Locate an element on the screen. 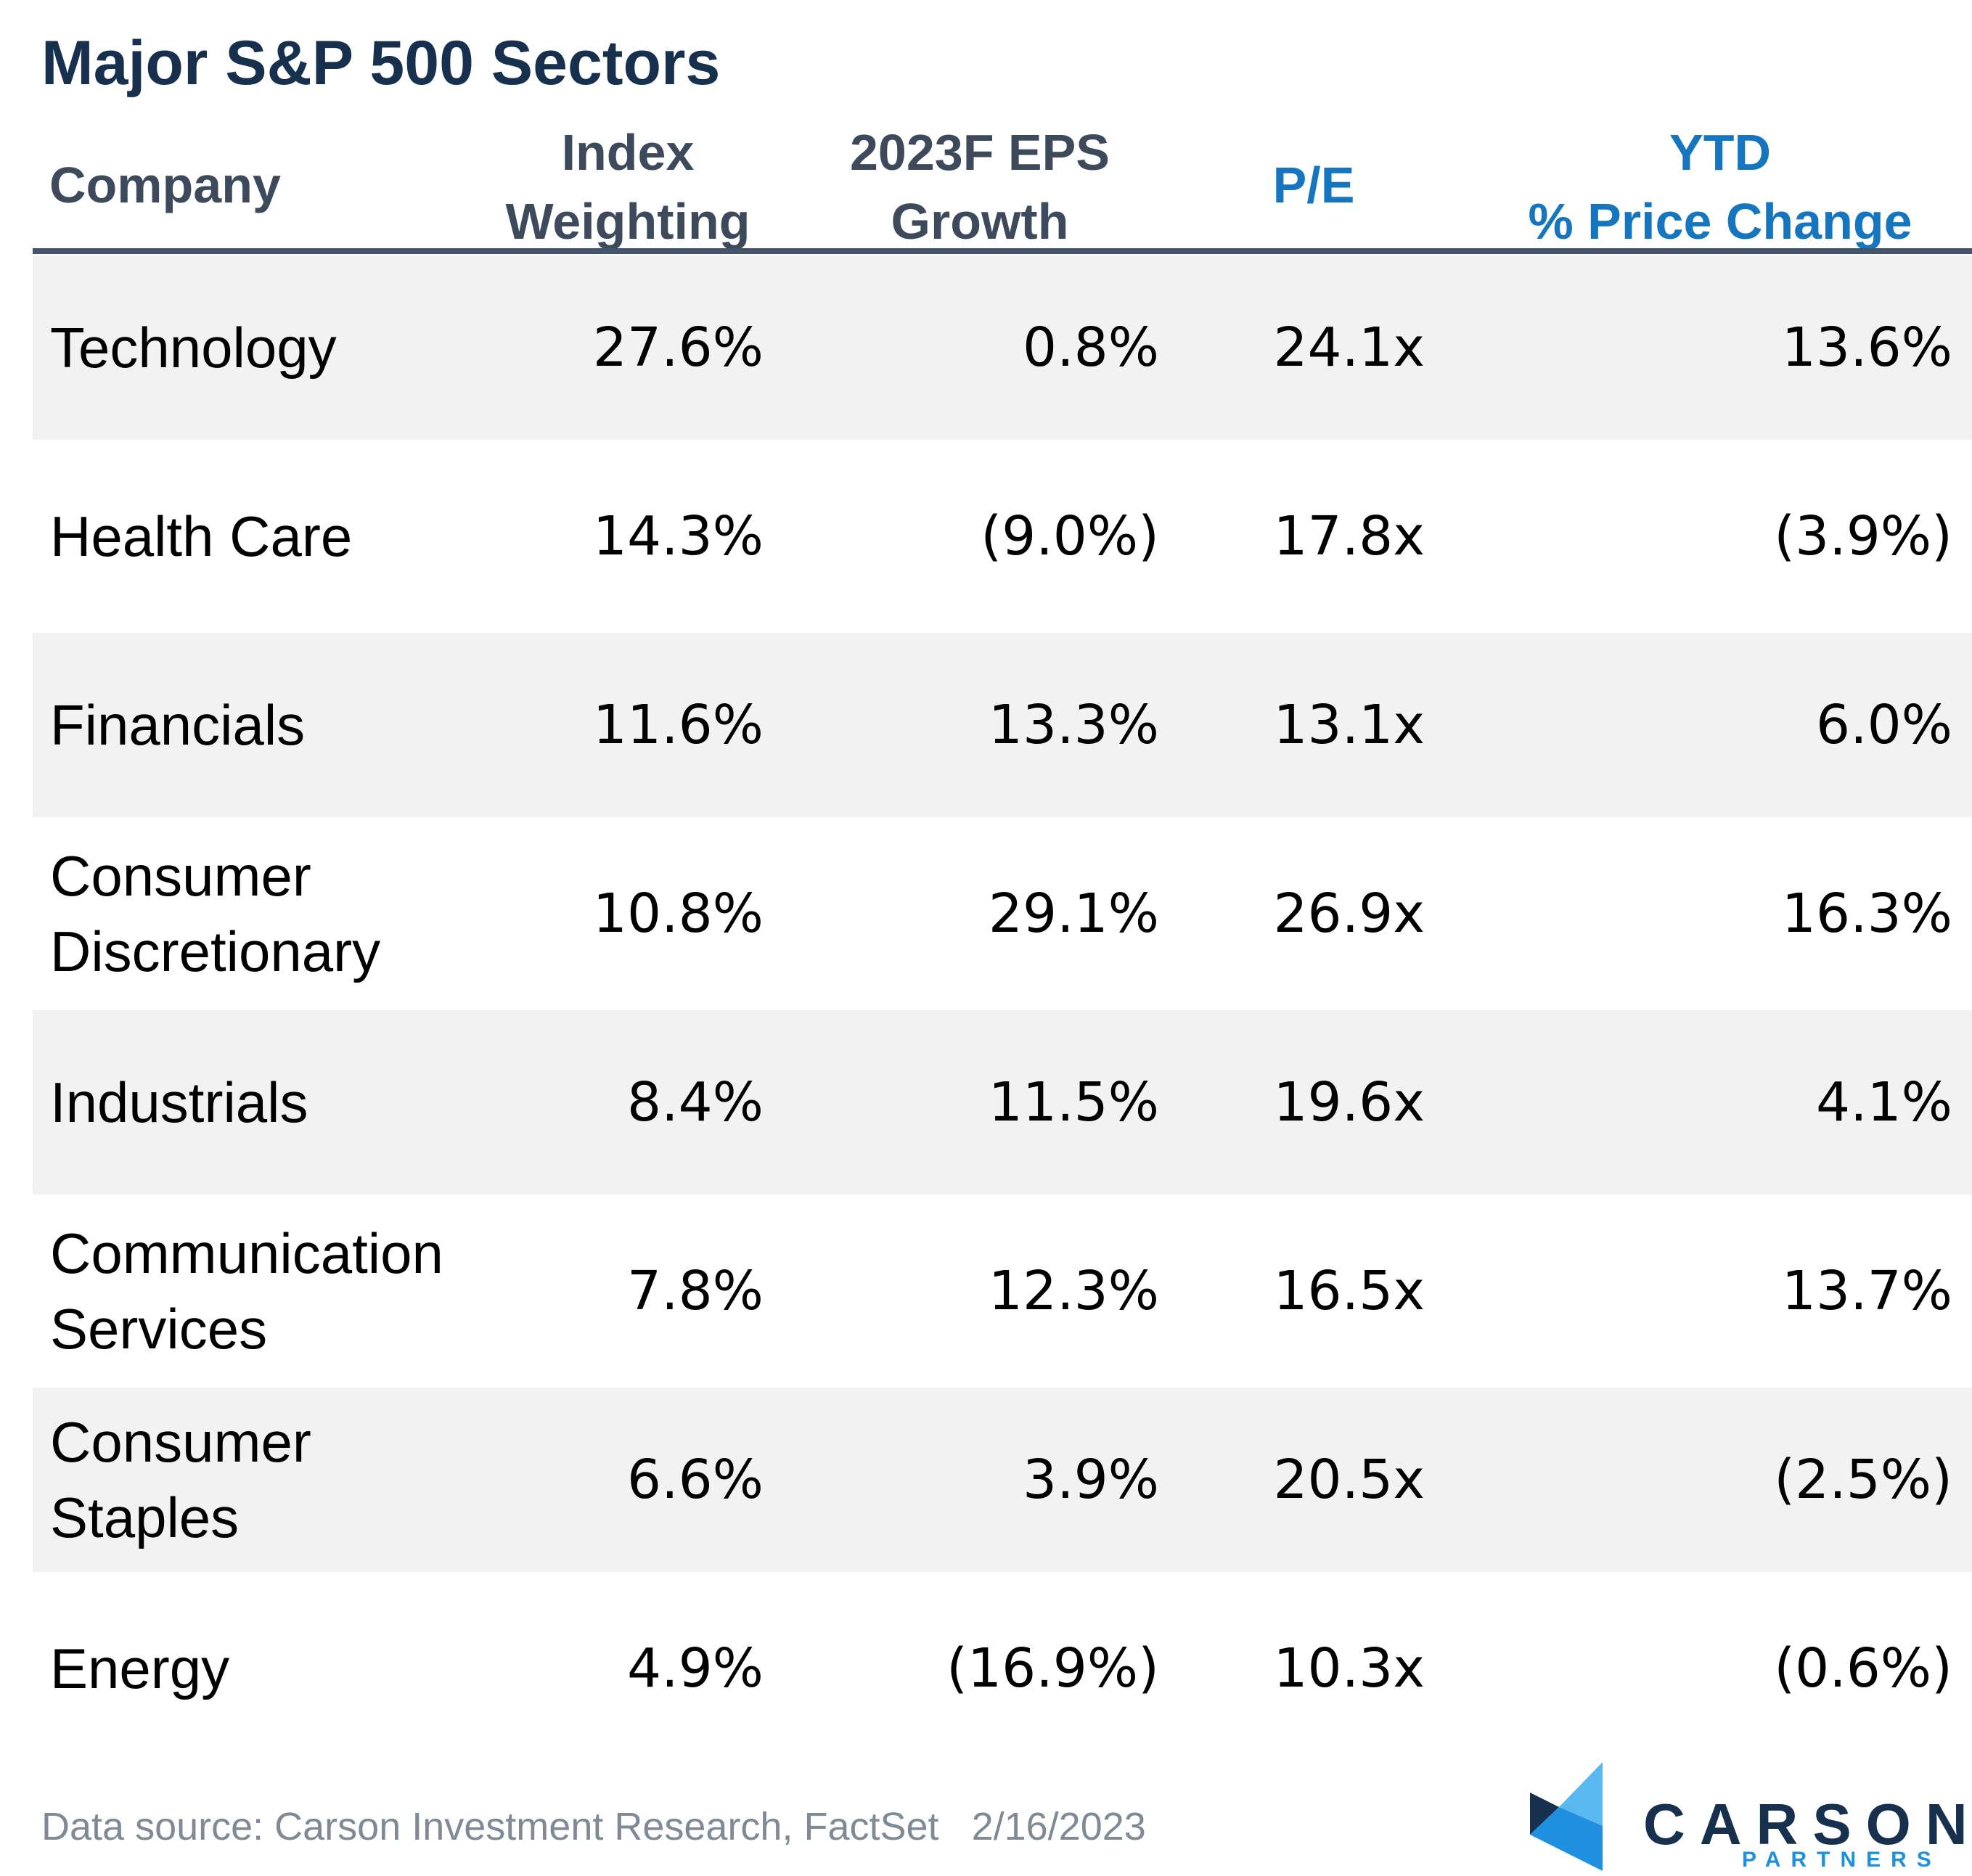 This screenshot has height=1876, width=1972. column-header-company: Company is located at coordinates (165, 185).